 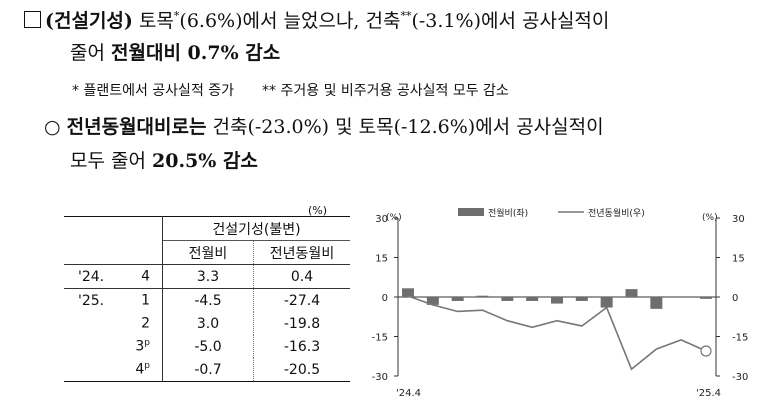 I want to click on left-tick-label: 0, so click(x=385, y=298).